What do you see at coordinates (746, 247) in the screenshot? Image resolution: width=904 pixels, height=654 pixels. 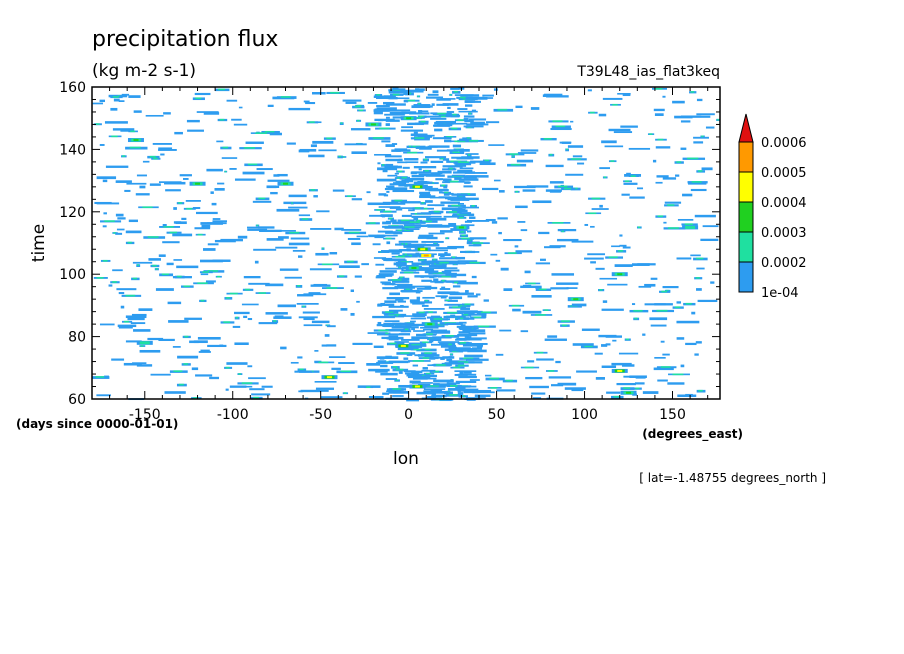 I see `colorbar-swatch` at bounding box center [746, 247].